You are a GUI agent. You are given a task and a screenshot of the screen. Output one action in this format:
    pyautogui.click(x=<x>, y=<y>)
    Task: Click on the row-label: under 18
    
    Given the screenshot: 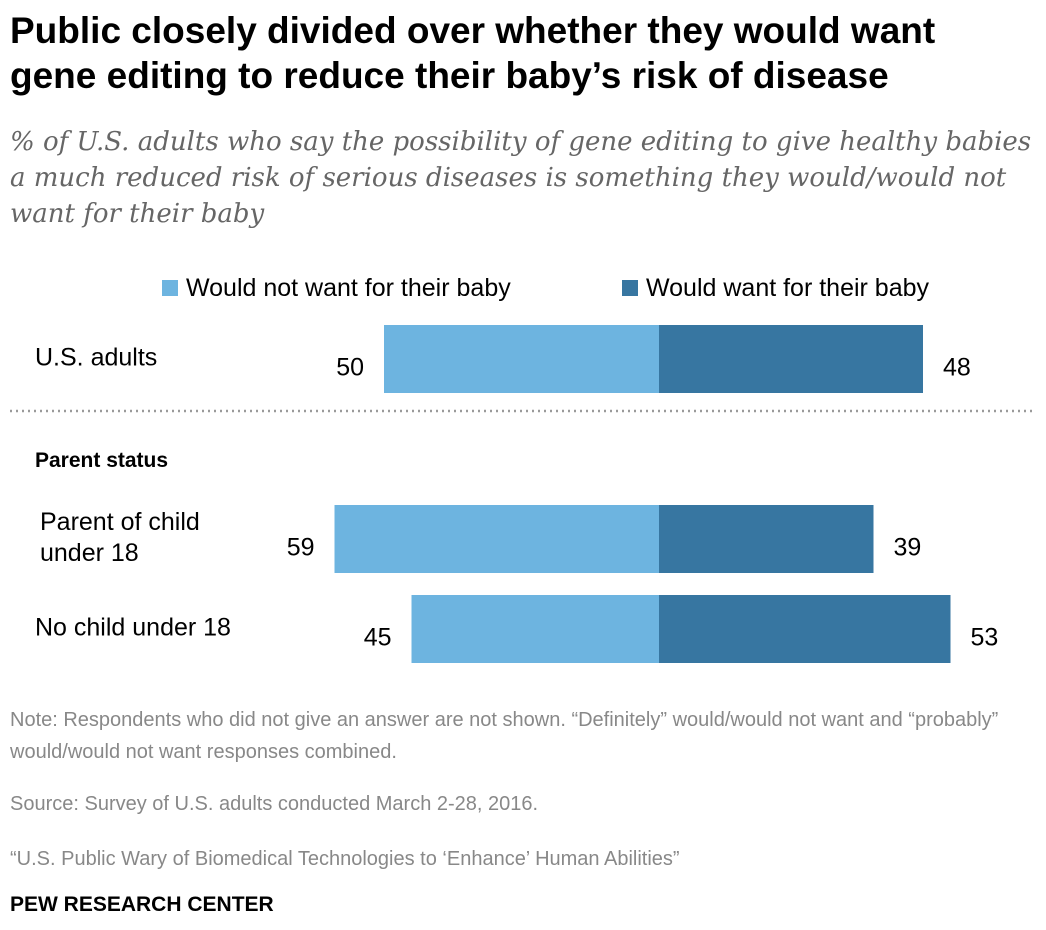 What is the action you would take?
    pyautogui.click(x=89, y=553)
    